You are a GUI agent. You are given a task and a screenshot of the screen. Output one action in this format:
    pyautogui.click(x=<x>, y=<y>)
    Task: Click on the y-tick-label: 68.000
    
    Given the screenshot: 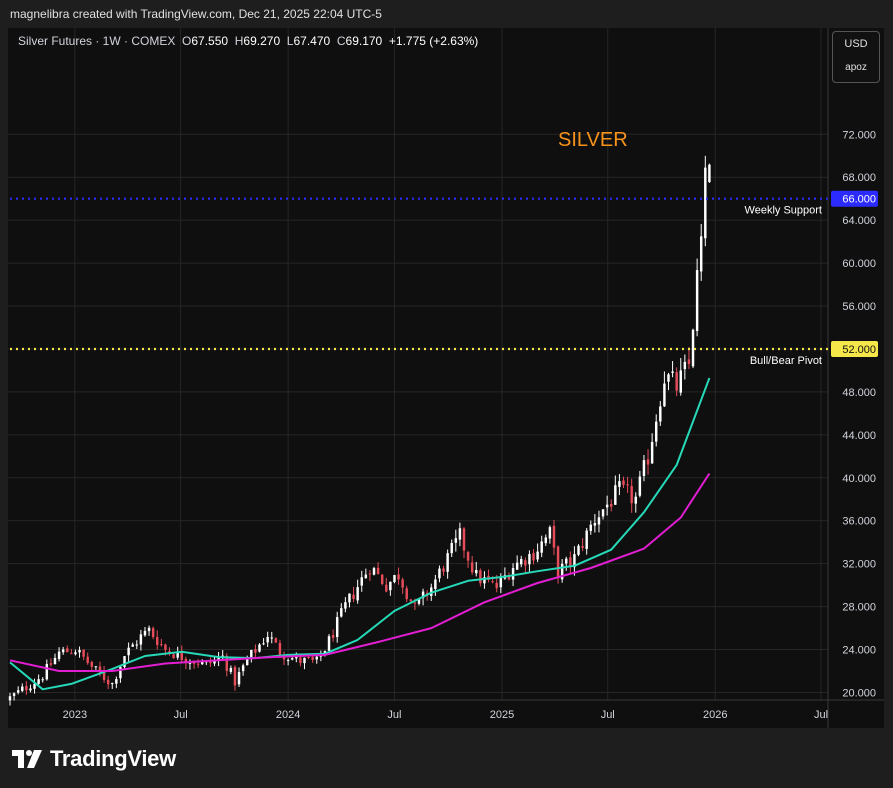 What is the action you would take?
    pyautogui.click(x=859, y=178)
    